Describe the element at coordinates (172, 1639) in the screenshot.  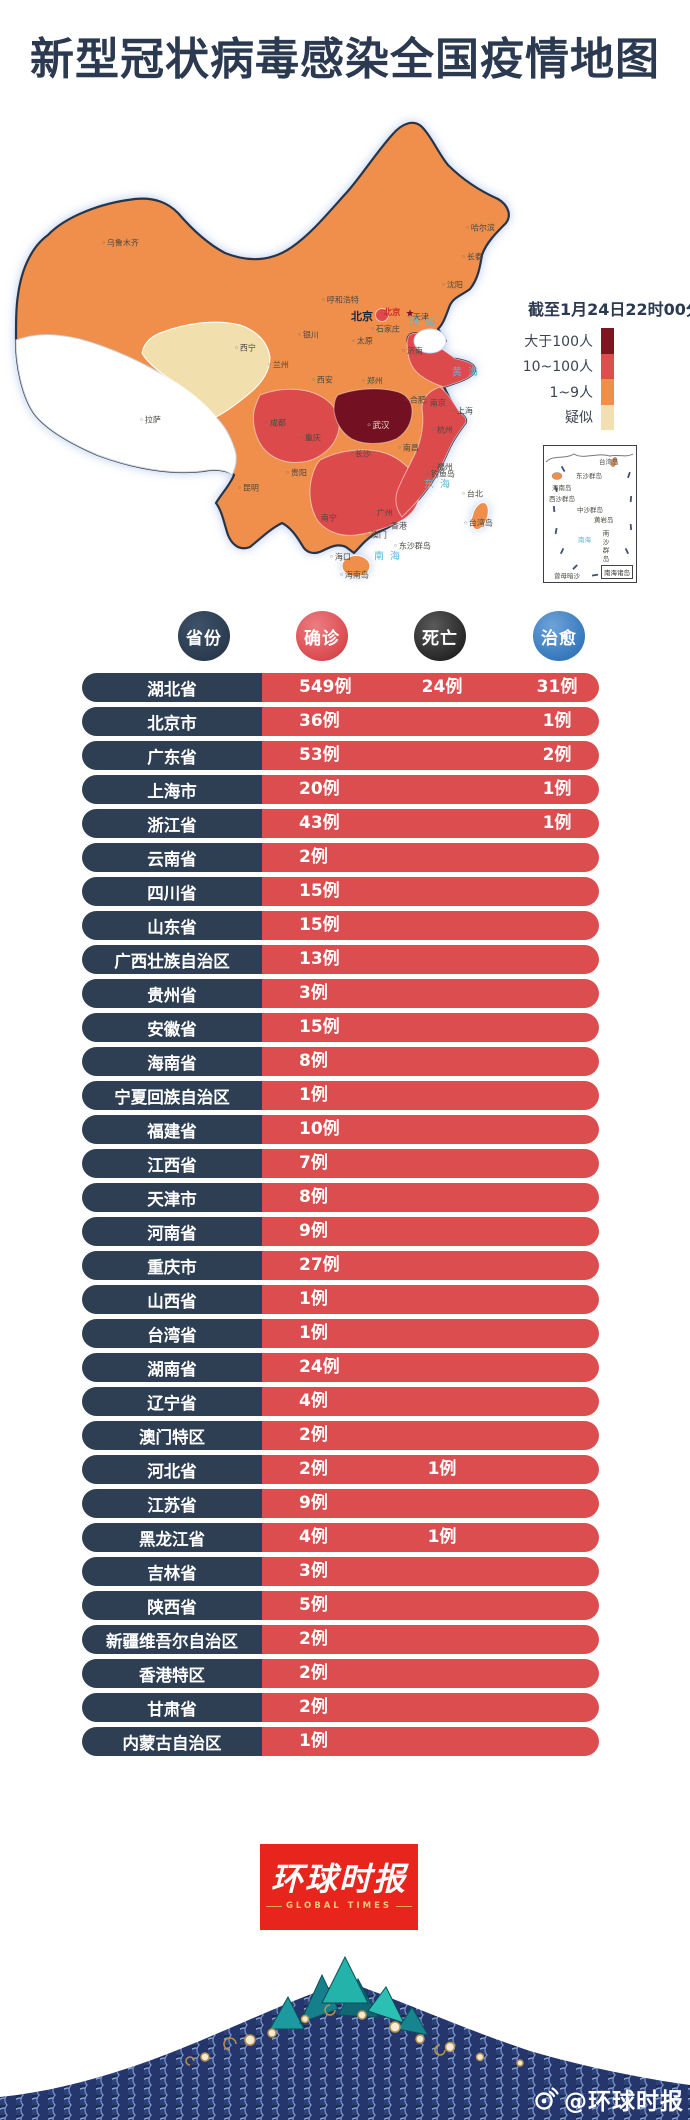
I see `province-name: 新疆维吾尔自治区` at that location.